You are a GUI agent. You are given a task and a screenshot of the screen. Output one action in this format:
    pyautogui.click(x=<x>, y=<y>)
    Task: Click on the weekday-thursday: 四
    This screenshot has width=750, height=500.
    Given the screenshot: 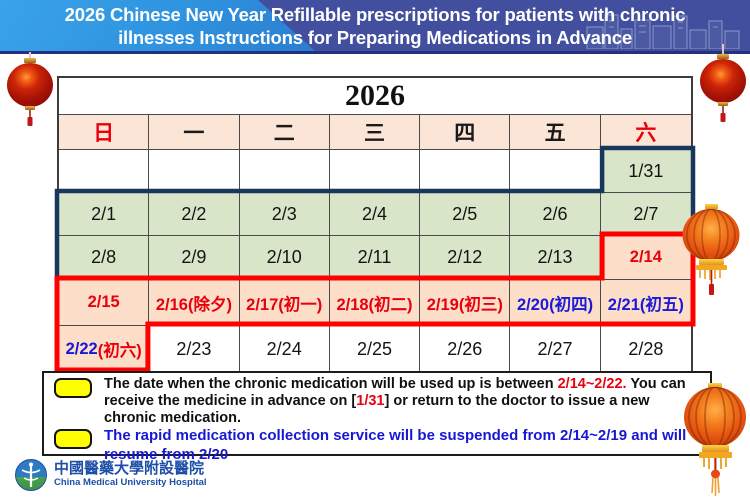 What is the action you would take?
    pyautogui.click(x=465, y=132)
    